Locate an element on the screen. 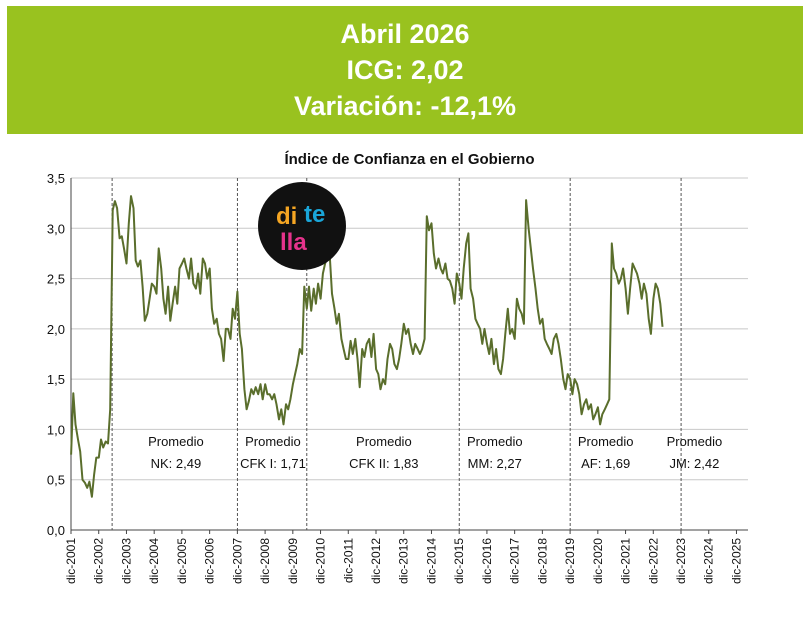 This screenshot has height=620, width=812. y-tick-label: 3,0 is located at coordinates (56, 228).